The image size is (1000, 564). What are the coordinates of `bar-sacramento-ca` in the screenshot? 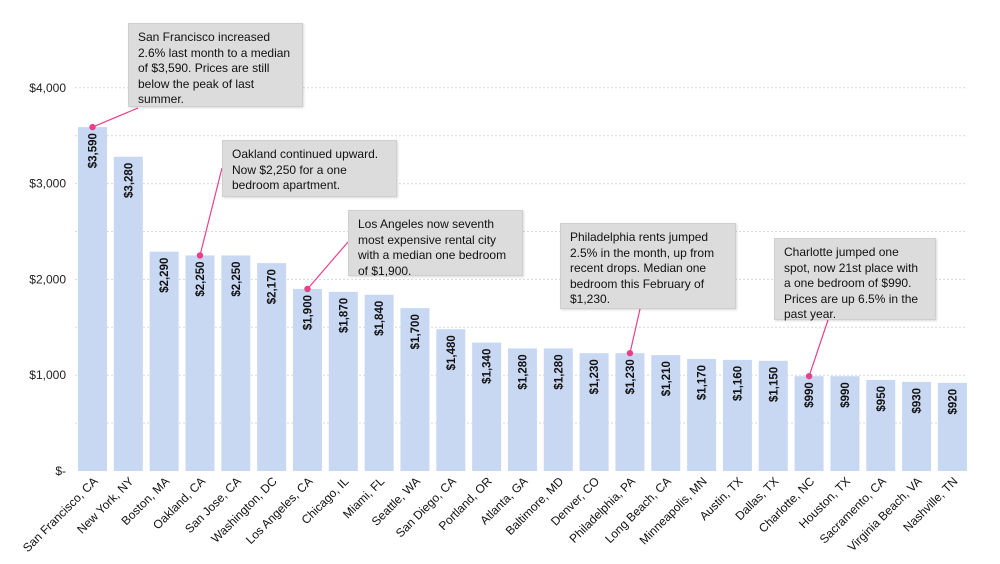 It's located at (881, 425).